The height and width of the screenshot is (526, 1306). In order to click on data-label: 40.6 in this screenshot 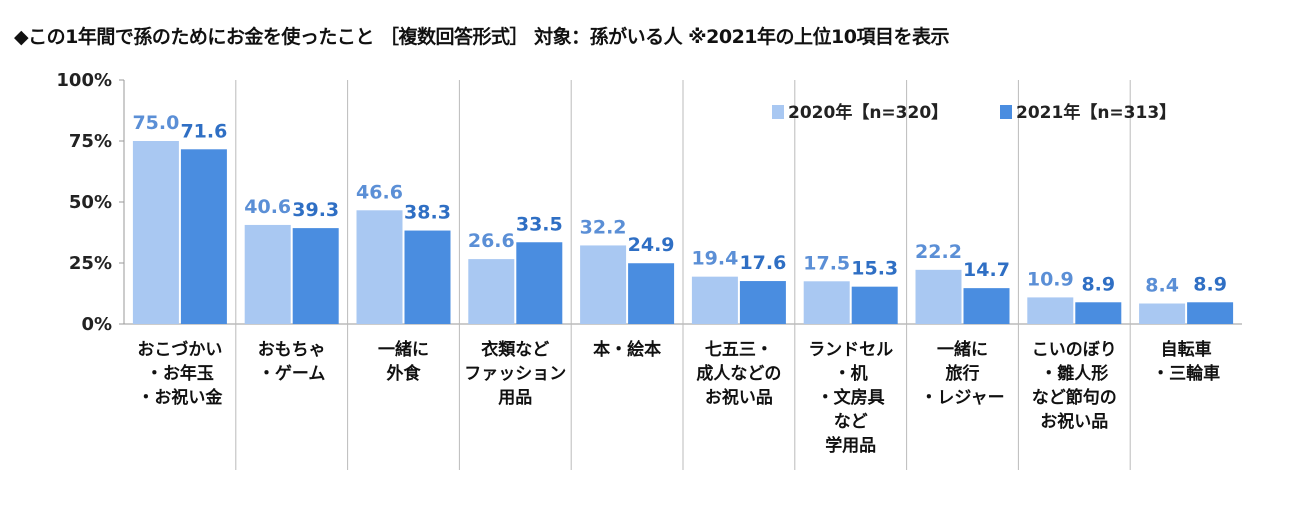, I will do `click(267, 207)`.